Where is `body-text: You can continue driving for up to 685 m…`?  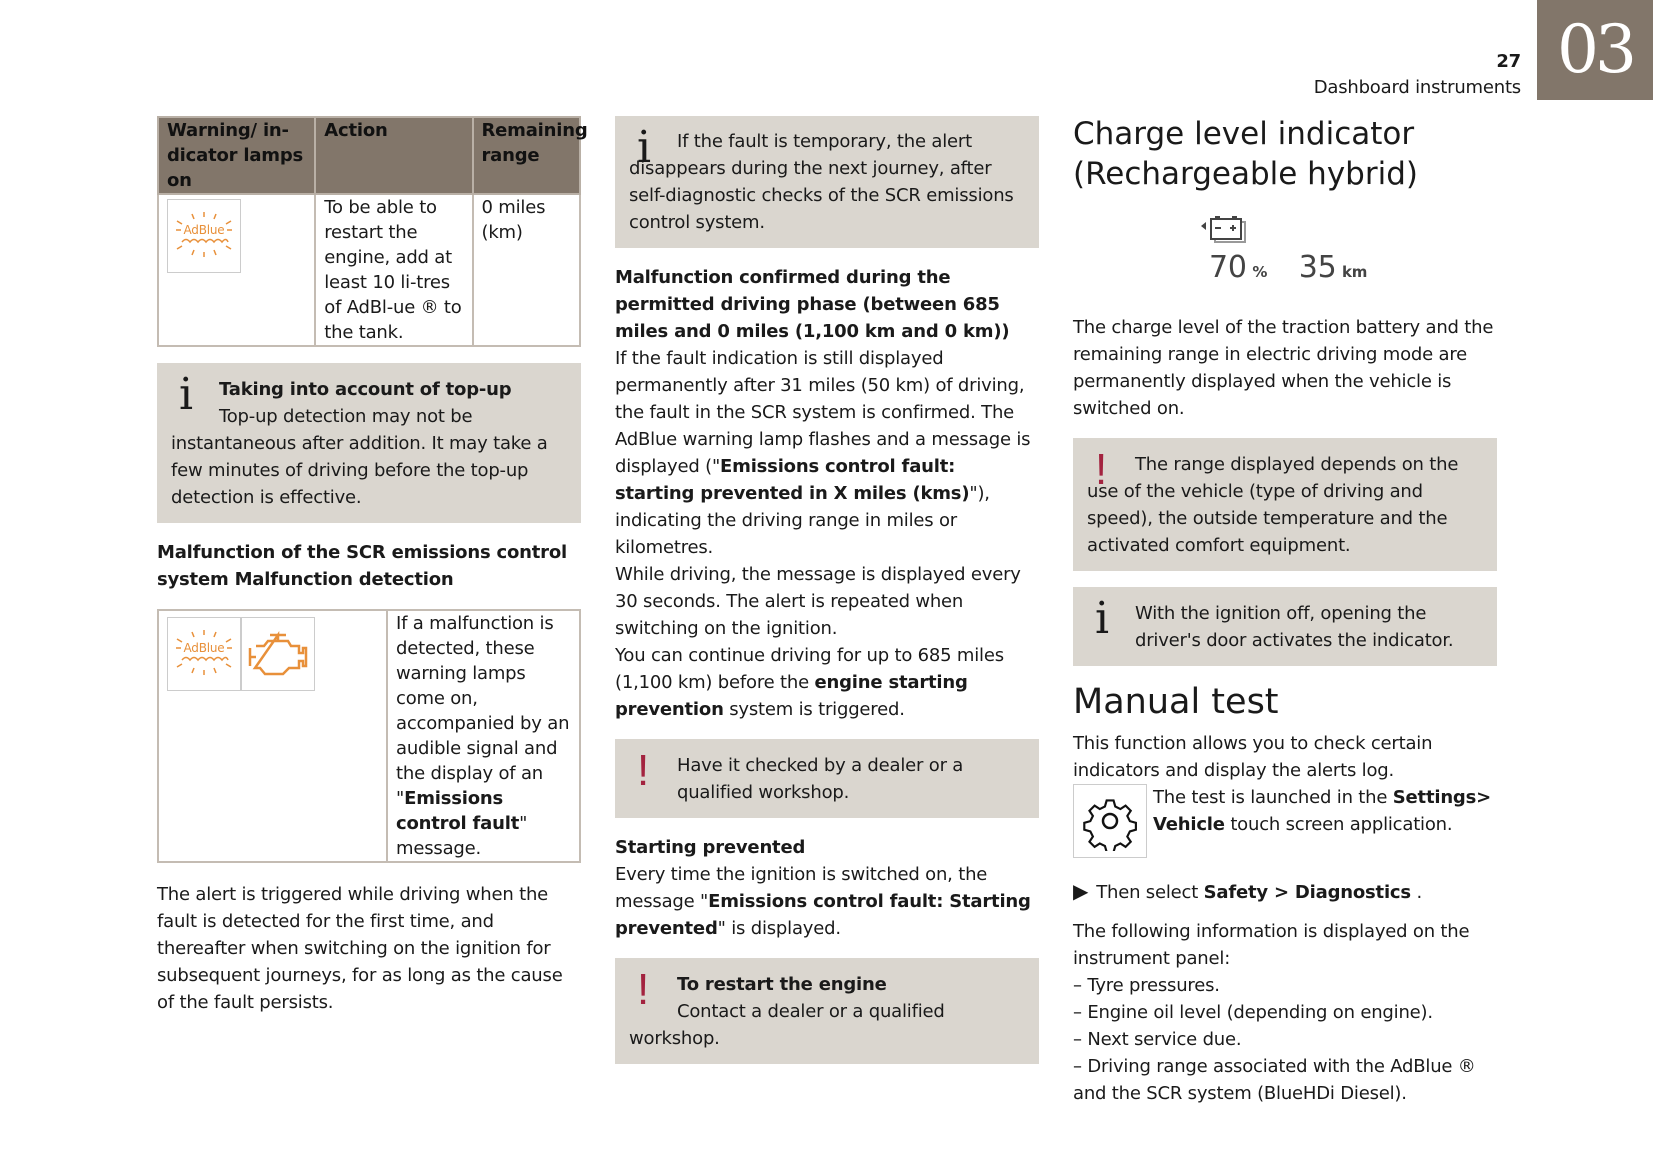 body-text: You can continue driving for up to 685 m… is located at coordinates (827, 682).